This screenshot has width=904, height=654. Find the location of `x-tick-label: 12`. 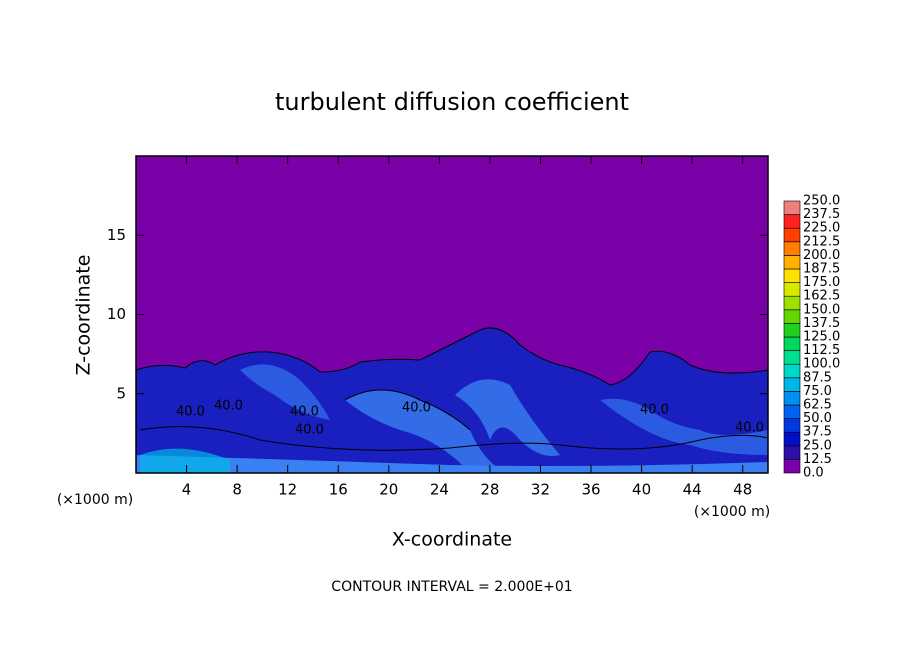

x-tick-label: 12 is located at coordinates (287, 490).